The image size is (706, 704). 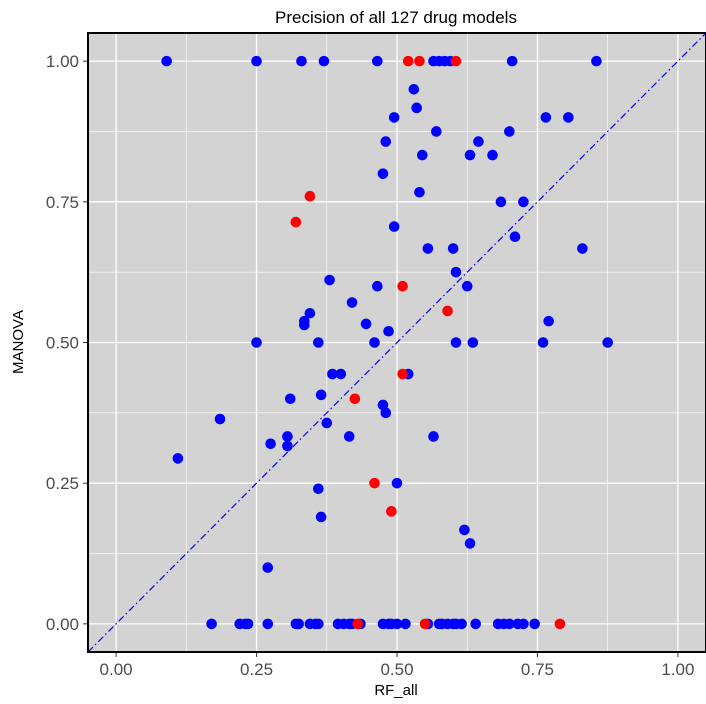 I want to click on chart-title: Precision of all 127 drug models, so click(x=396, y=17).